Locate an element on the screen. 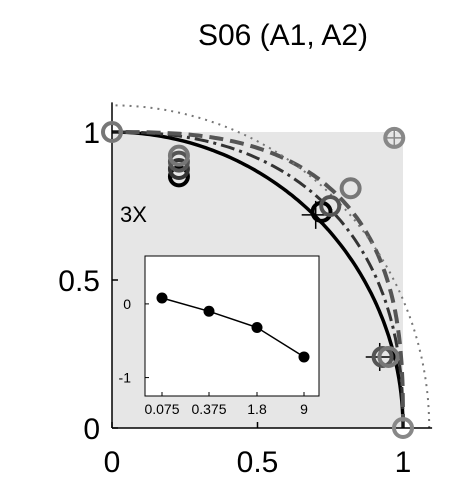 The image size is (463, 502). inset-ticks is located at coordinates (225, 349).